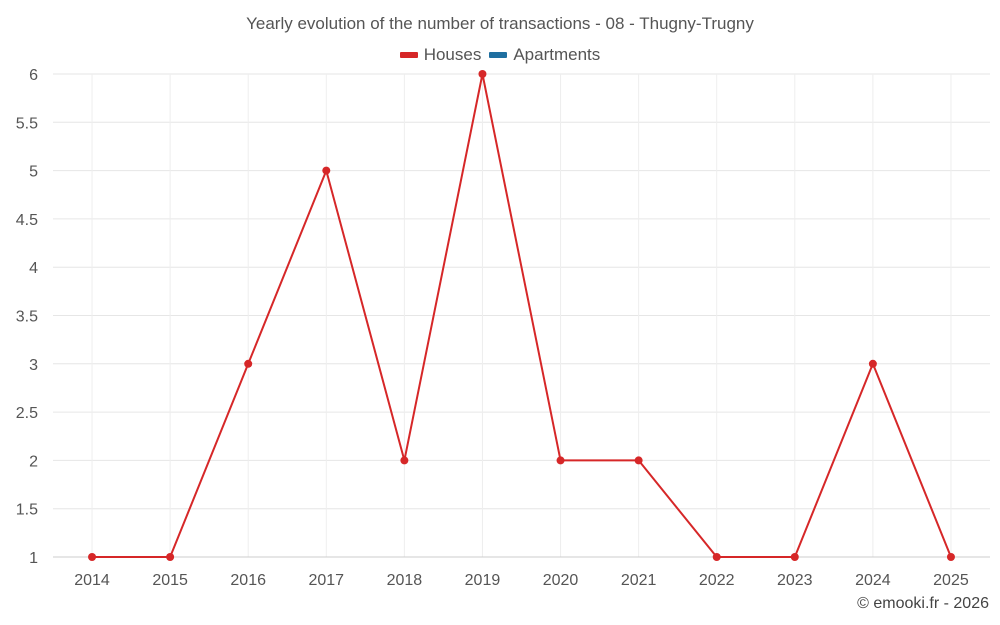 The width and height of the screenshot is (1000, 625). I want to click on legend-item-houses: Houses, so click(440, 55).